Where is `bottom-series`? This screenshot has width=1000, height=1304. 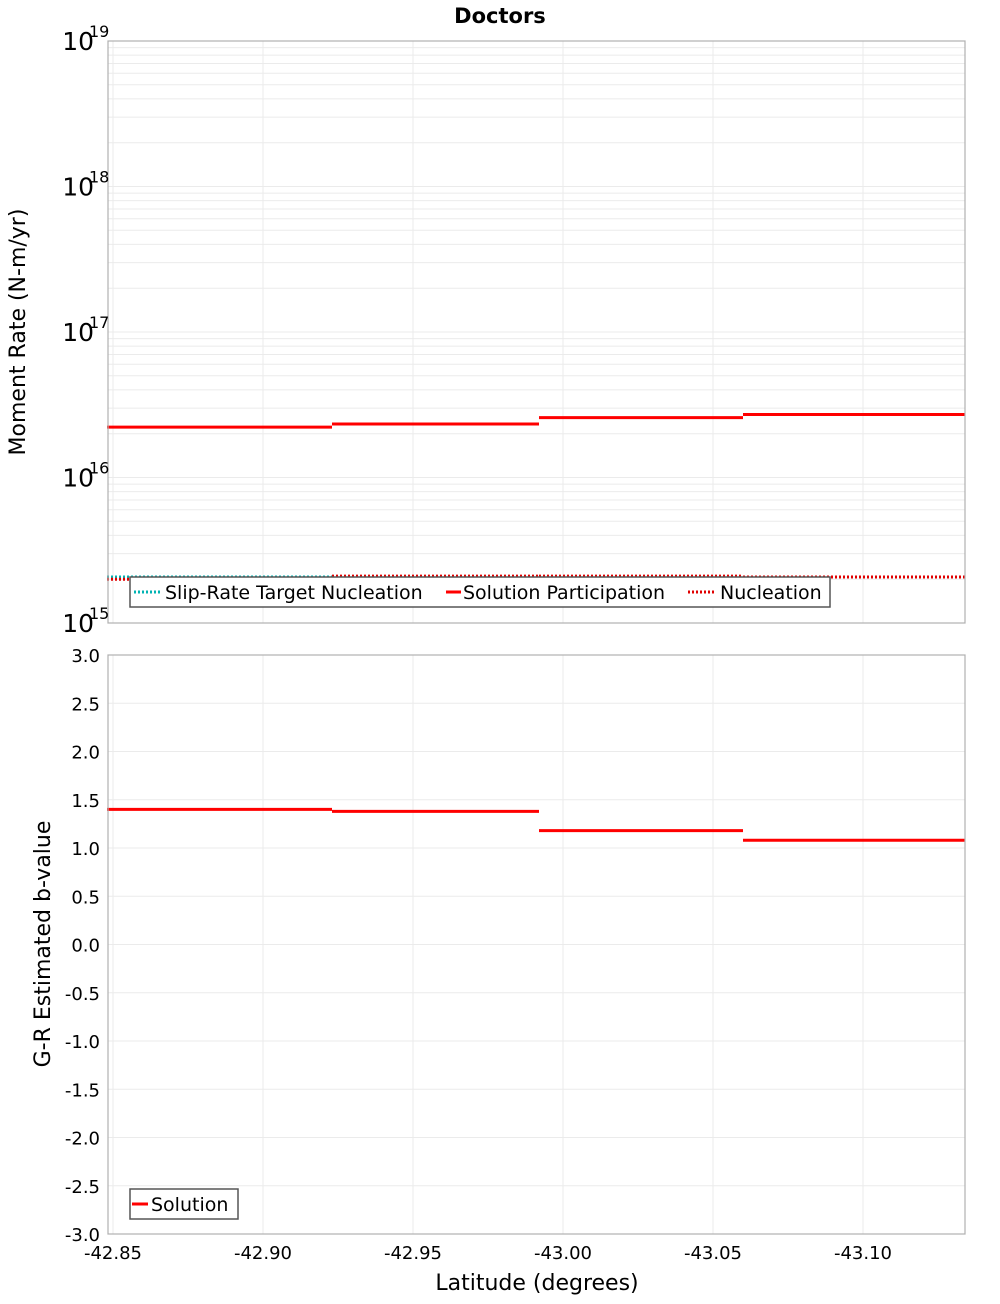
bottom-series is located at coordinates (536, 824).